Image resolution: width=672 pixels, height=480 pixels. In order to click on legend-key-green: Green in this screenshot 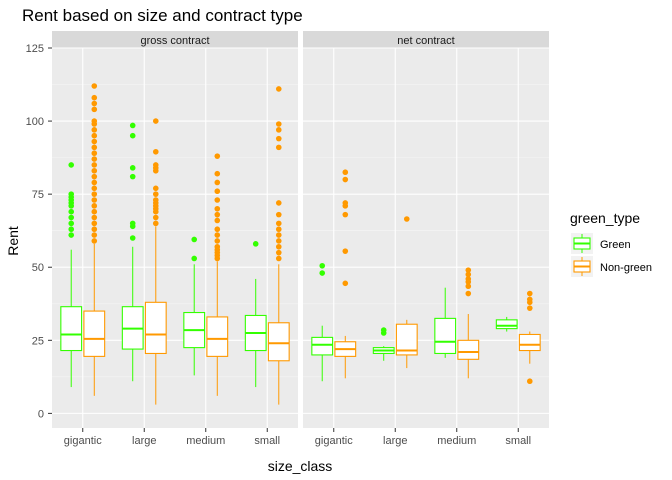, I will do `click(601, 243)`.